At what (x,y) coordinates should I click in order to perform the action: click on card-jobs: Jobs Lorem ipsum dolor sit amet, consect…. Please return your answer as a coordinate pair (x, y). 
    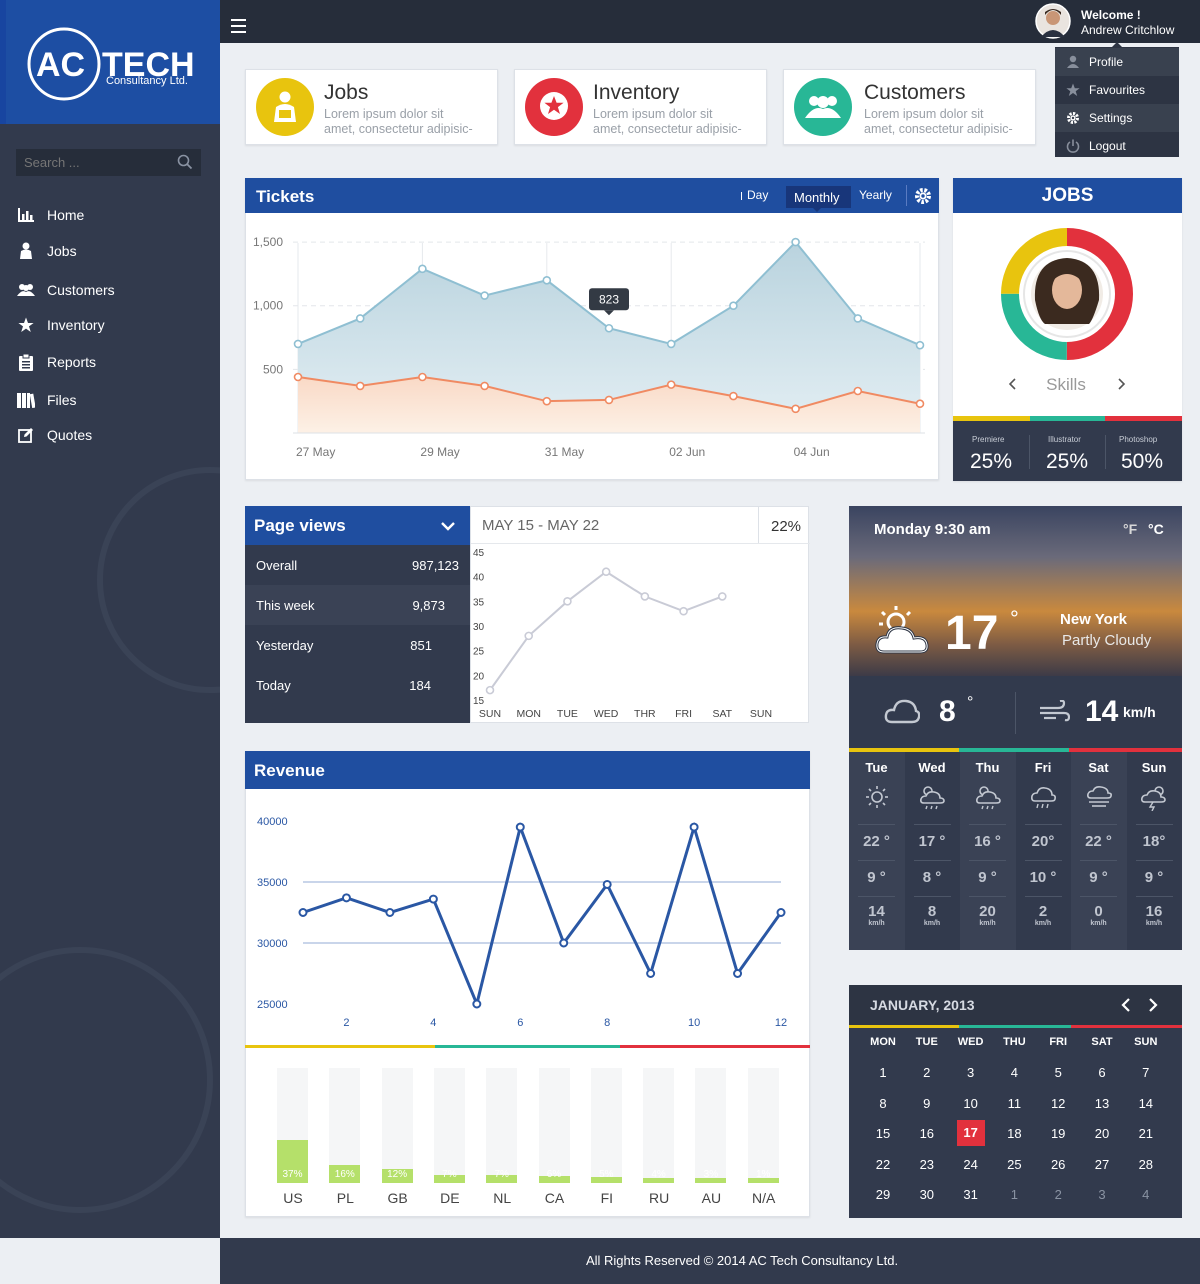
    Looking at the image, I should click on (371, 107).